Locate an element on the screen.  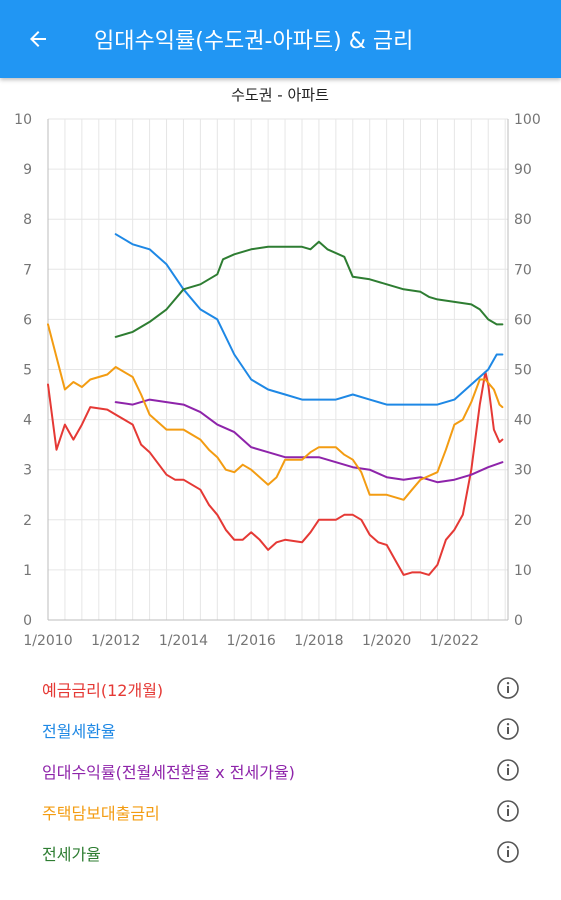
x-tick-label: 1/2020 is located at coordinates (386, 641).